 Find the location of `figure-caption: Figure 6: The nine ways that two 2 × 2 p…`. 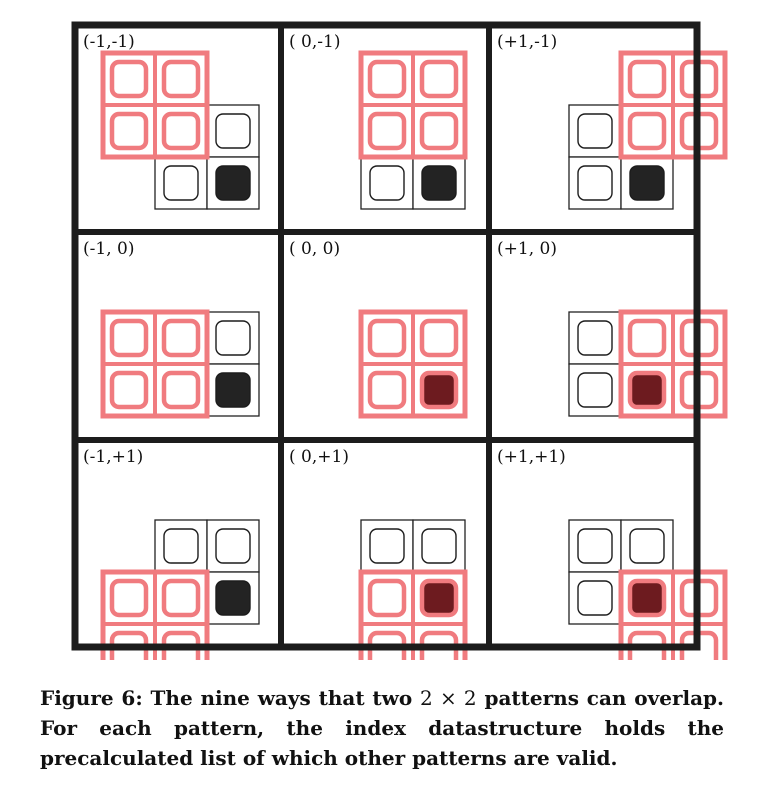

figure-caption: Figure 6: The nine ways that two 2 × 2 p… is located at coordinates (382, 728).